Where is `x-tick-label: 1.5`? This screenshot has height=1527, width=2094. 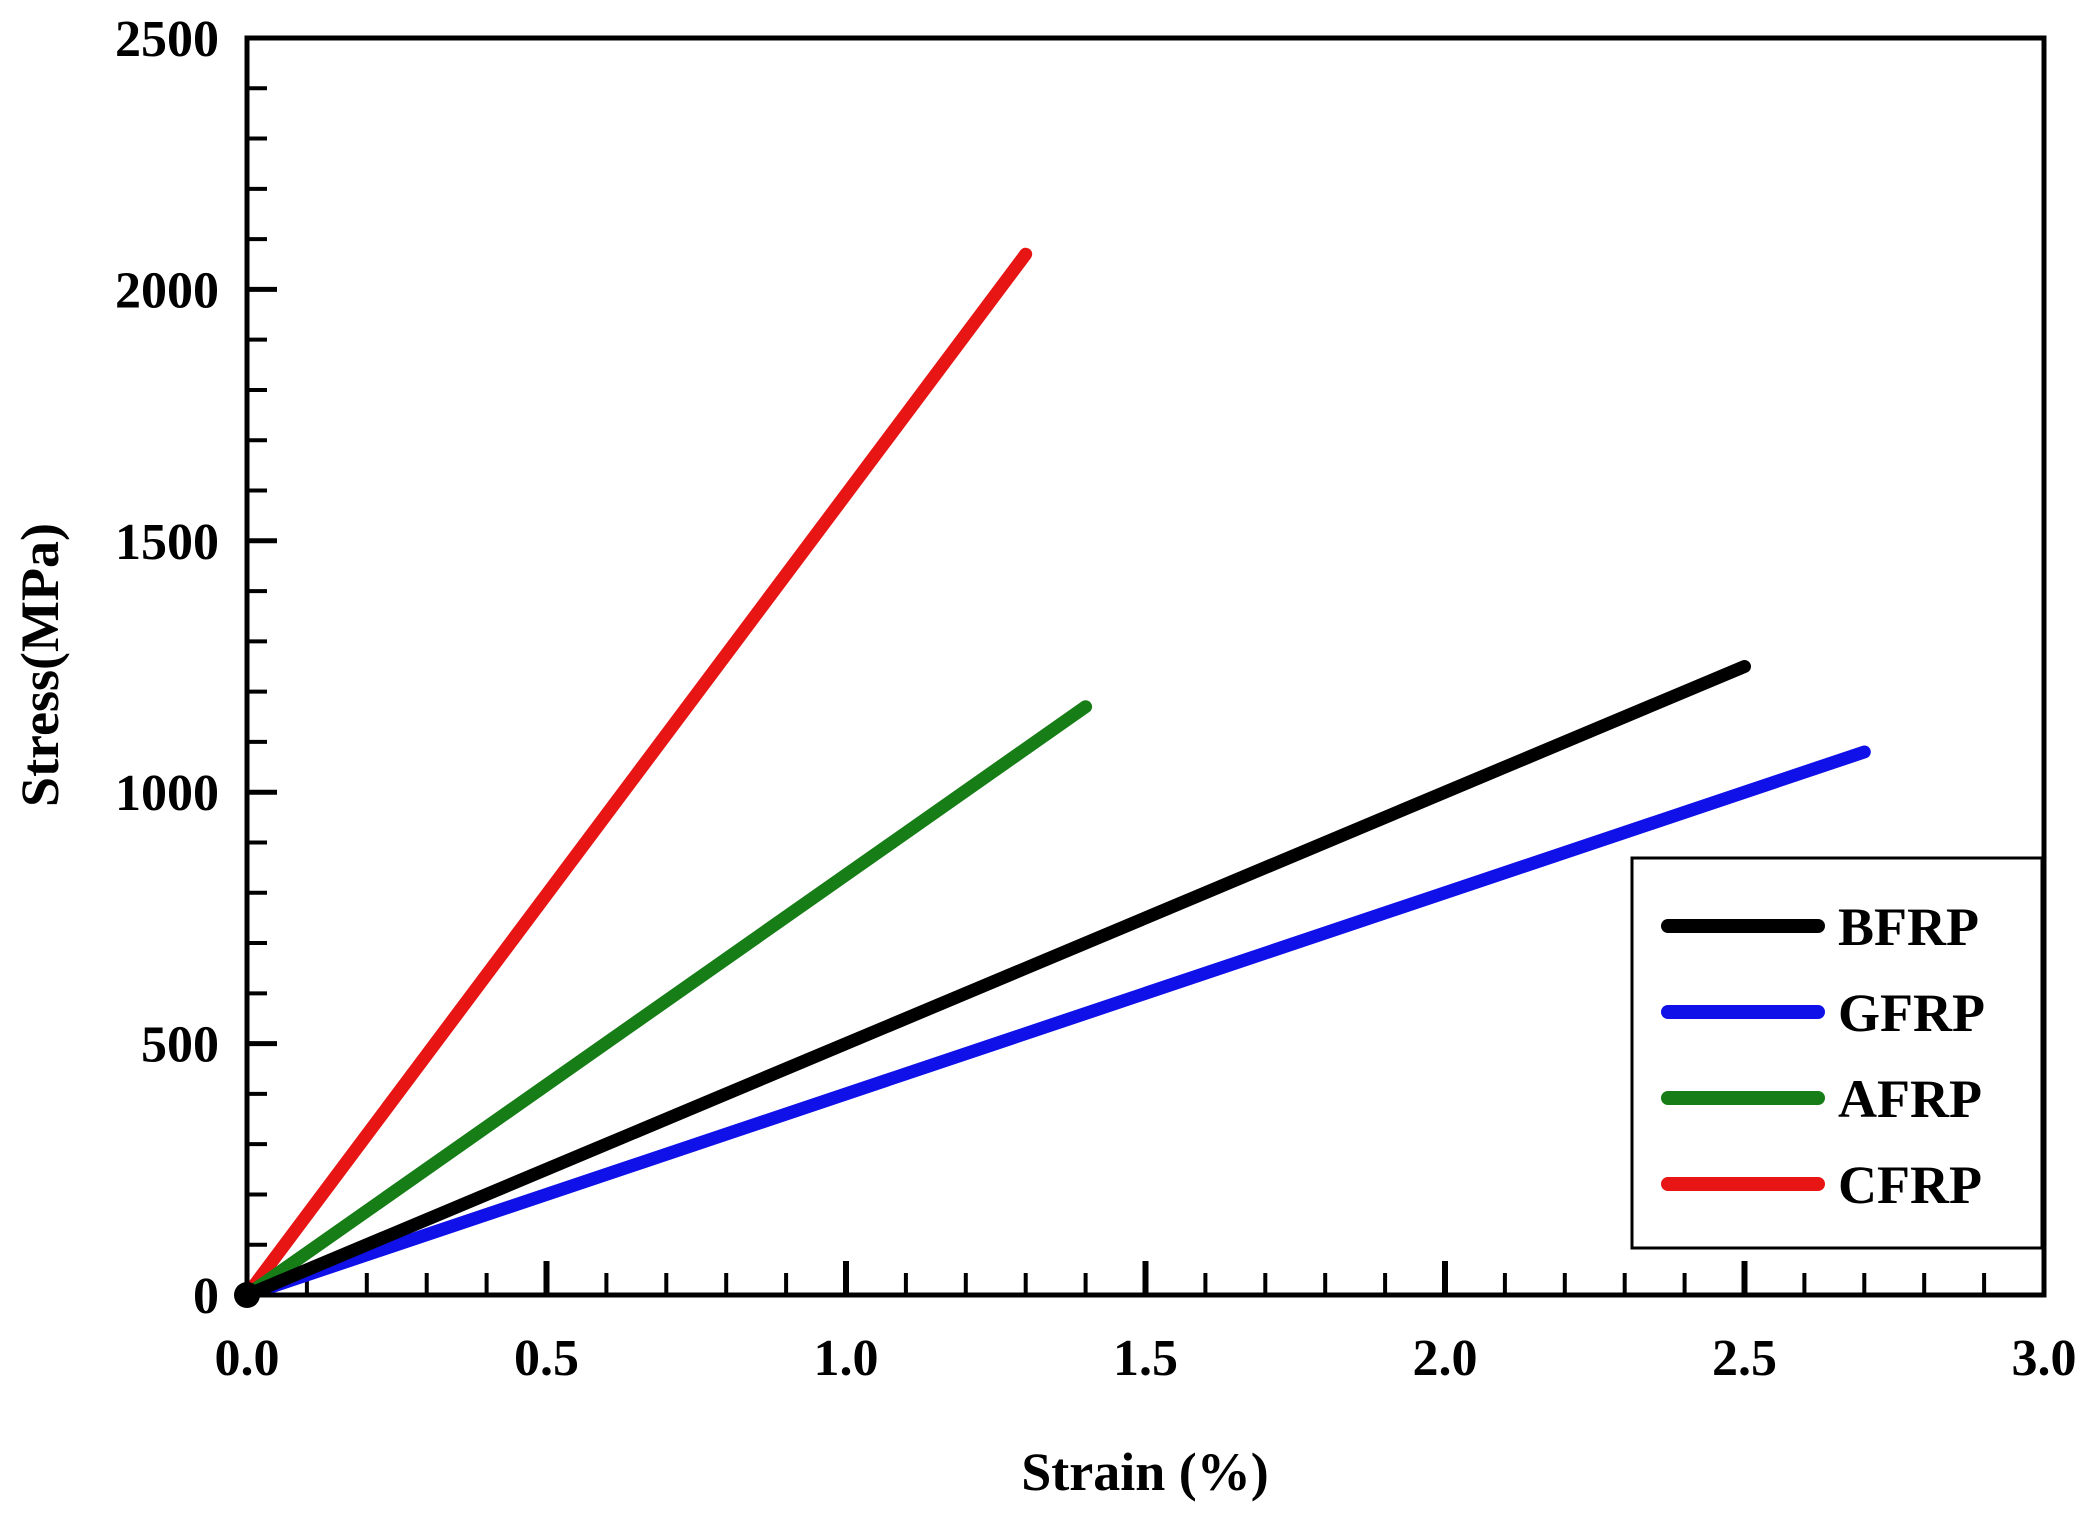 x-tick-label: 1.5 is located at coordinates (1145, 1358).